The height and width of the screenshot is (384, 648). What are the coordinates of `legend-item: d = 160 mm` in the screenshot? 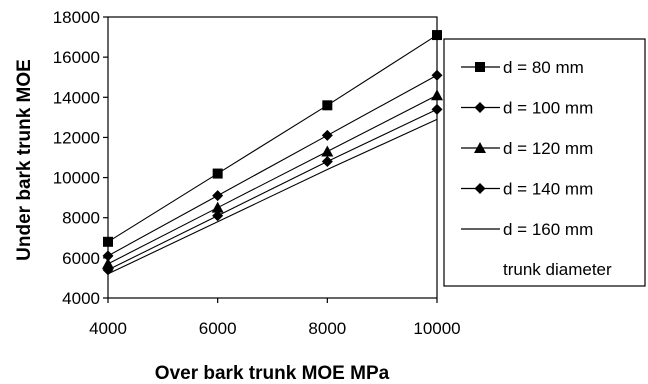 It's located at (527, 229).